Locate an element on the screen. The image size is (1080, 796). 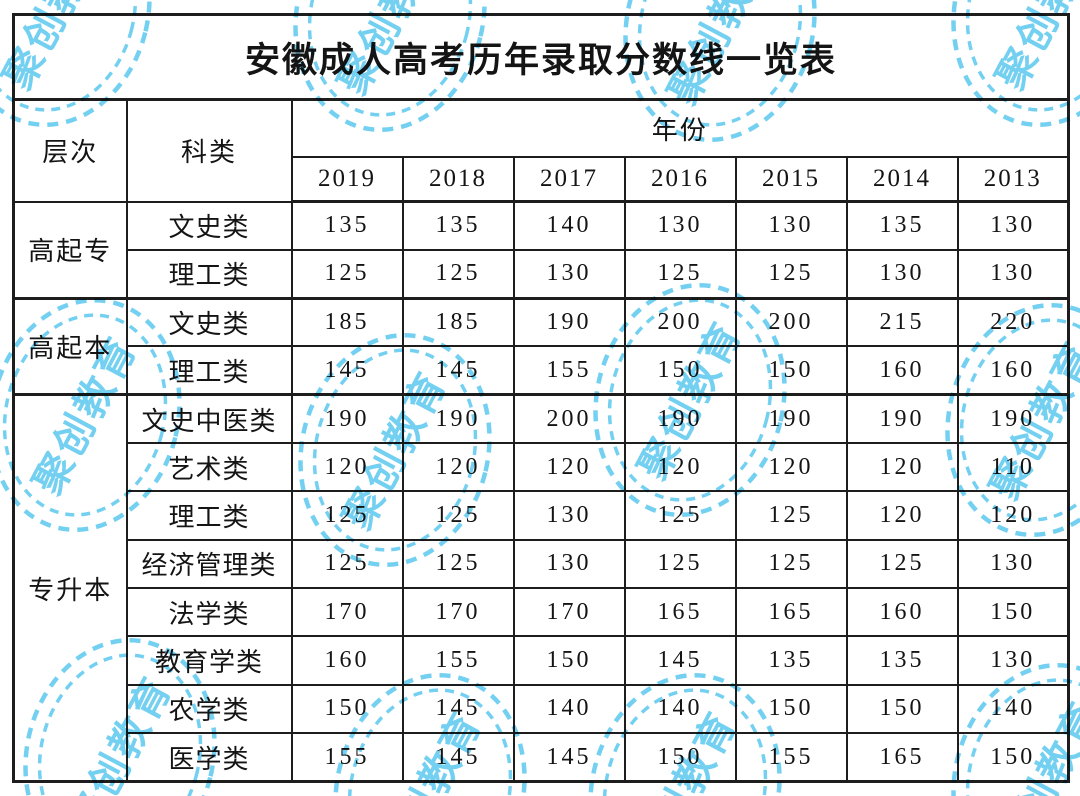
score-cell-2014: 215 is located at coordinates (902, 322).